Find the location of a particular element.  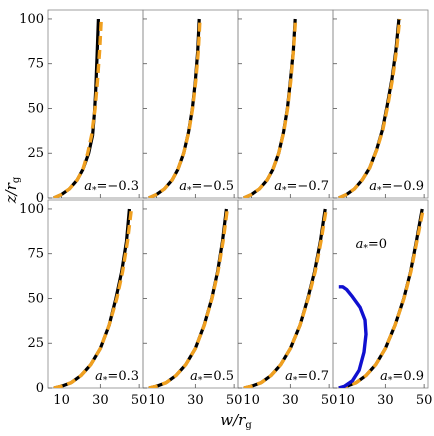

panel-6: 10 30 50 a*=0.5 is located at coordinates (192, 303).